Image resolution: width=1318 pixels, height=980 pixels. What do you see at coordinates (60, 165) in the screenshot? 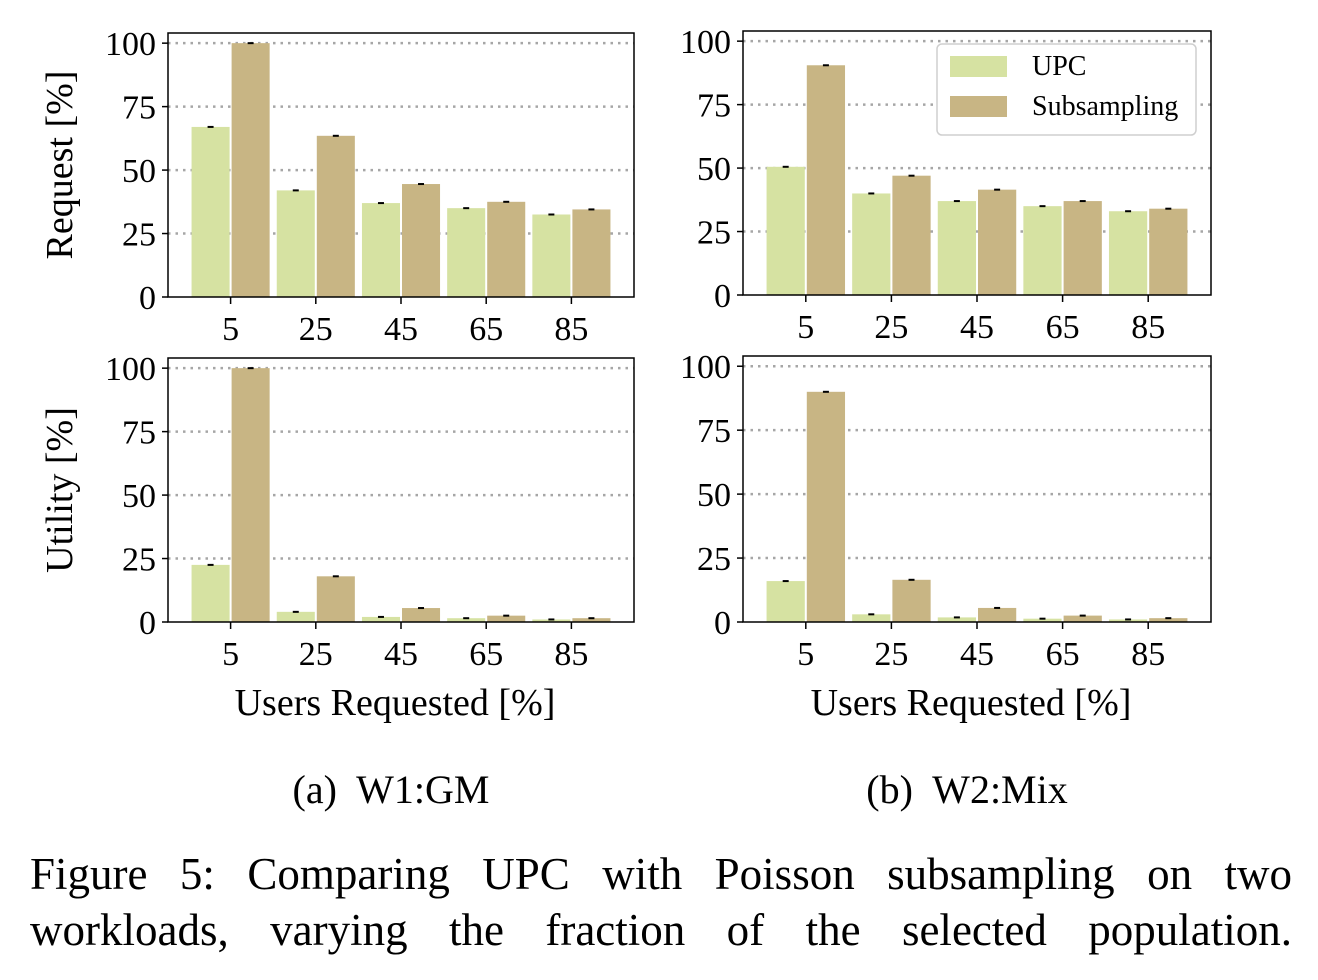
I see `y-axis-label: Request [%]` at bounding box center [60, 165].